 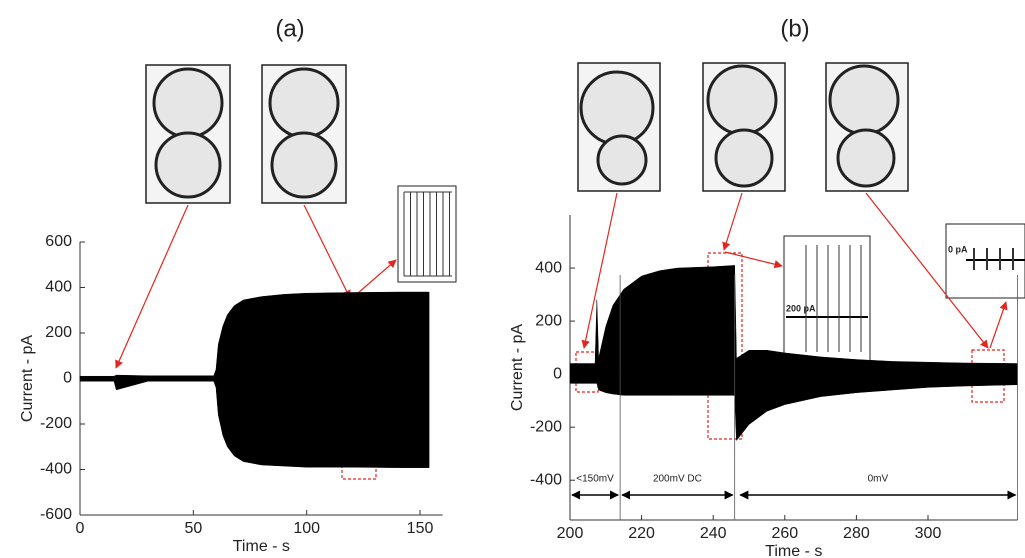 What do you see at coordinates (784, 533) in the screenshot?
I see `x-tick-label: 260` at bounding box center [784, 533].